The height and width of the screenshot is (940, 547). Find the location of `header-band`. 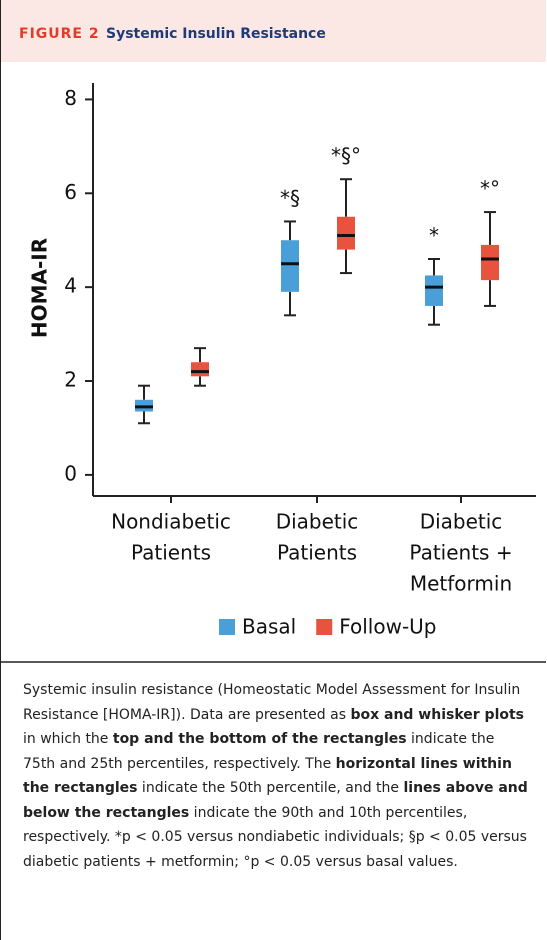

header-band is located at coordinates (273, 31).